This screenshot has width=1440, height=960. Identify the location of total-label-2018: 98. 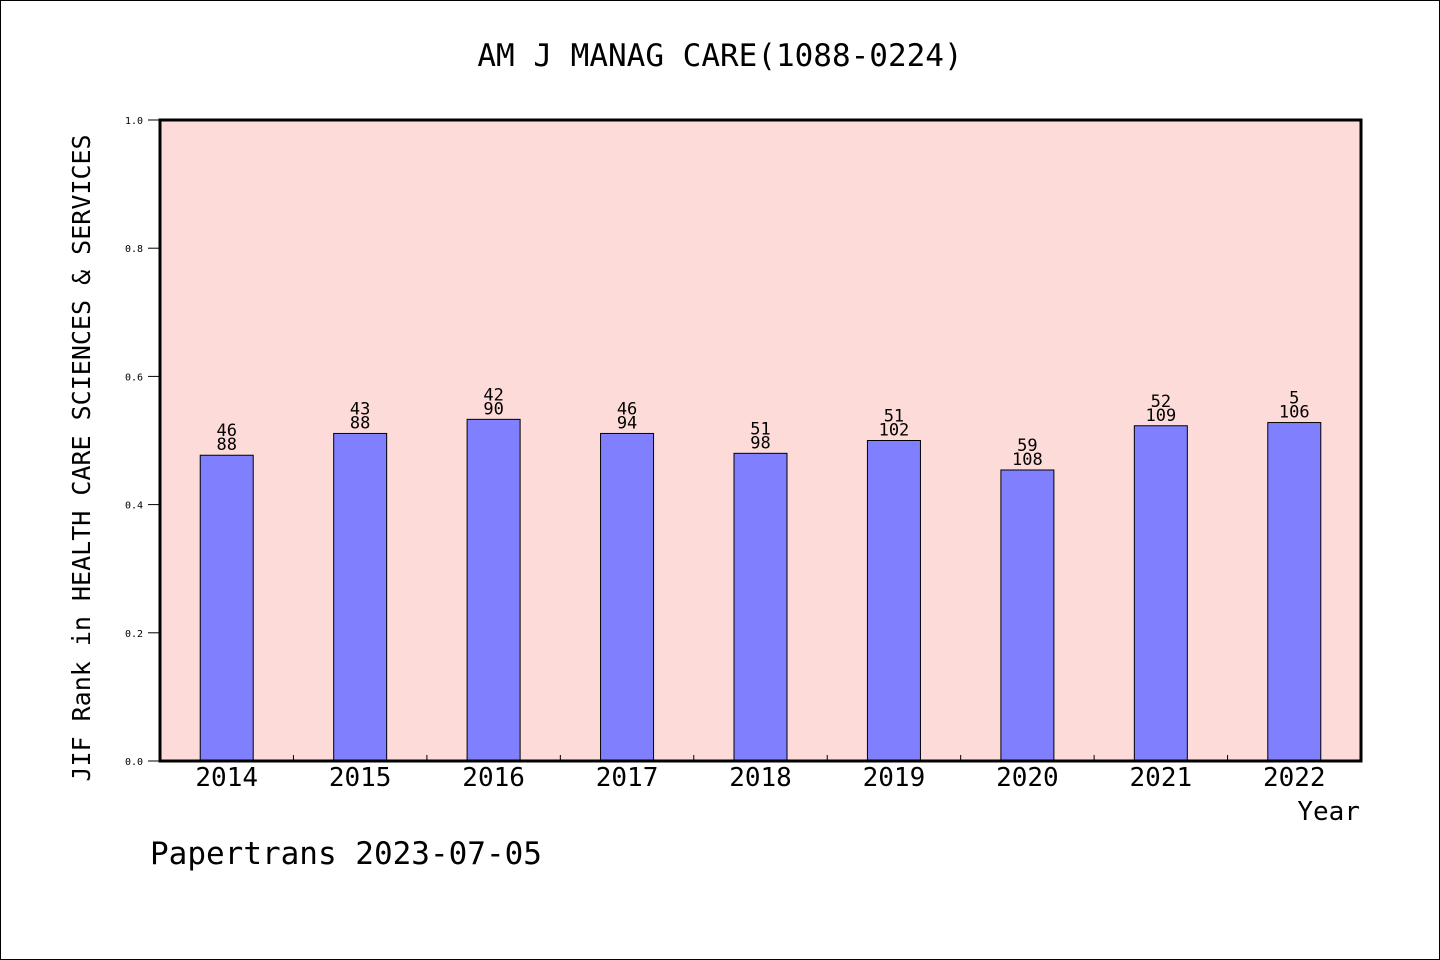
(760, 443).